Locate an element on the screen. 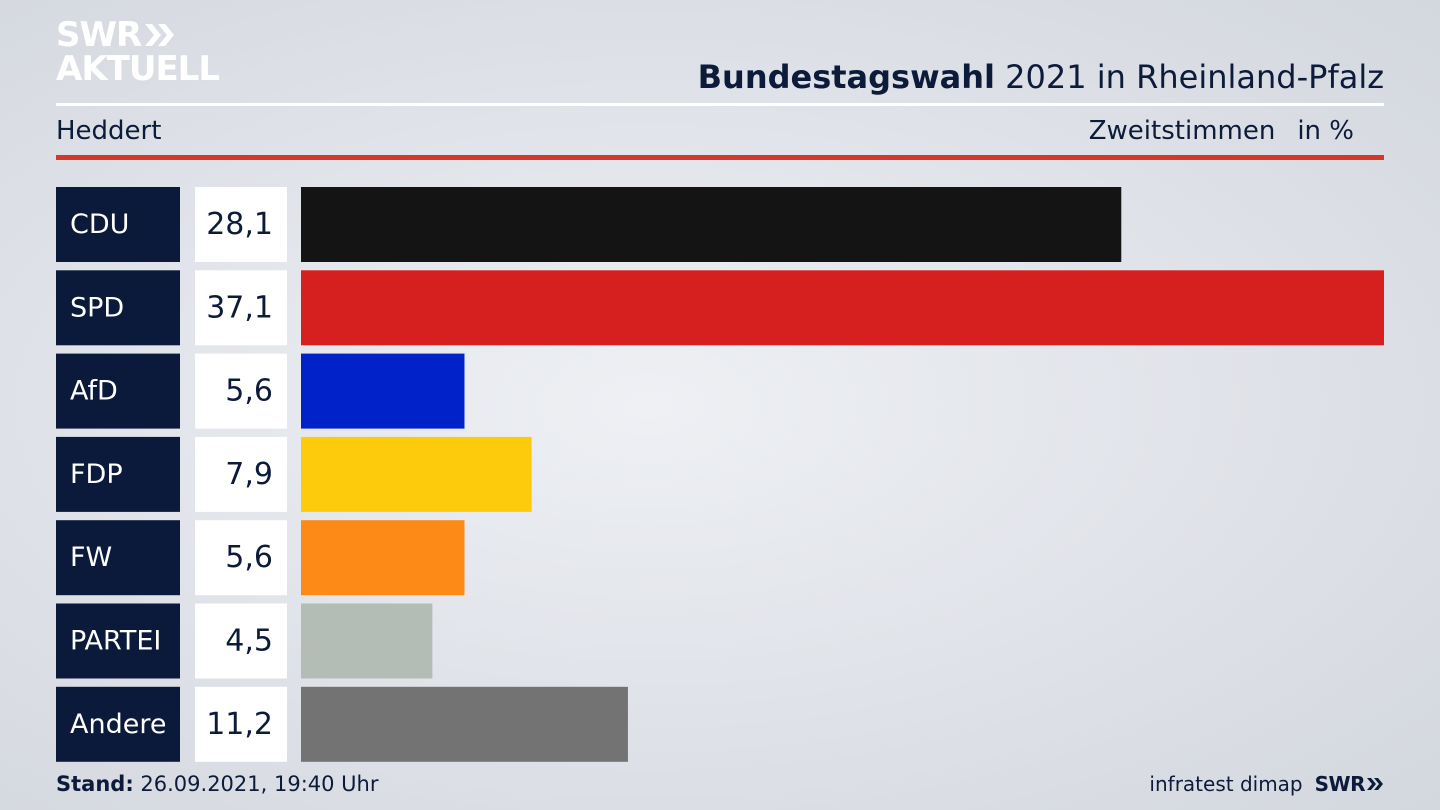 The width and height of the screenshot is (1440, 810). value-label-partei: 4,5 is located at coordinates (249, 641).